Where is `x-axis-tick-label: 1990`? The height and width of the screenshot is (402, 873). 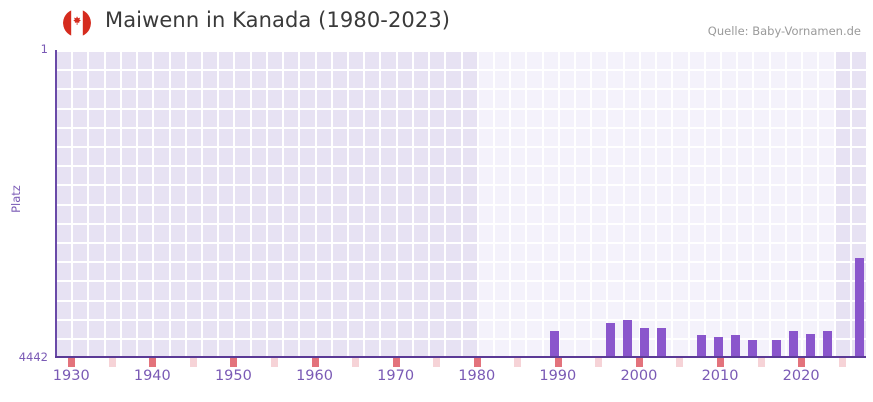 x-axis-tick-label: 1990 is located at coordinates (558, 376).